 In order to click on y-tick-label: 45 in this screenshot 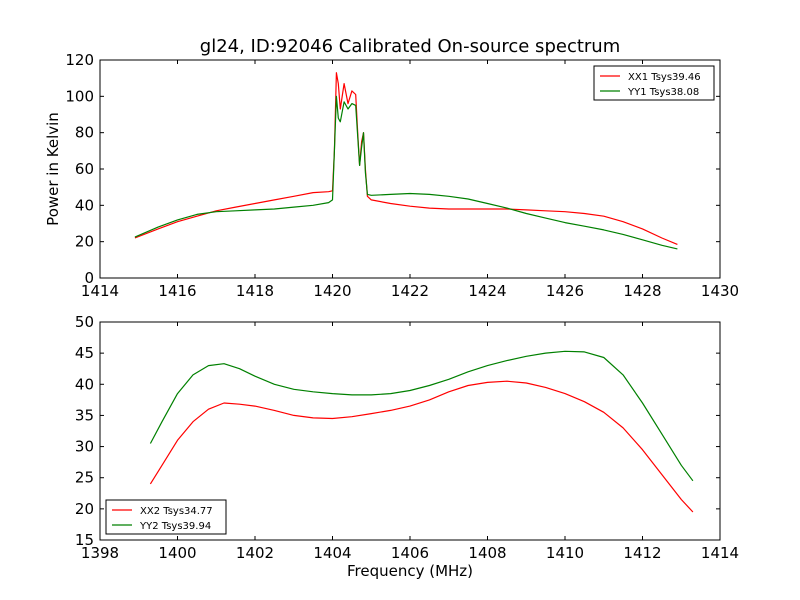, I will do `click(84, 353)`.